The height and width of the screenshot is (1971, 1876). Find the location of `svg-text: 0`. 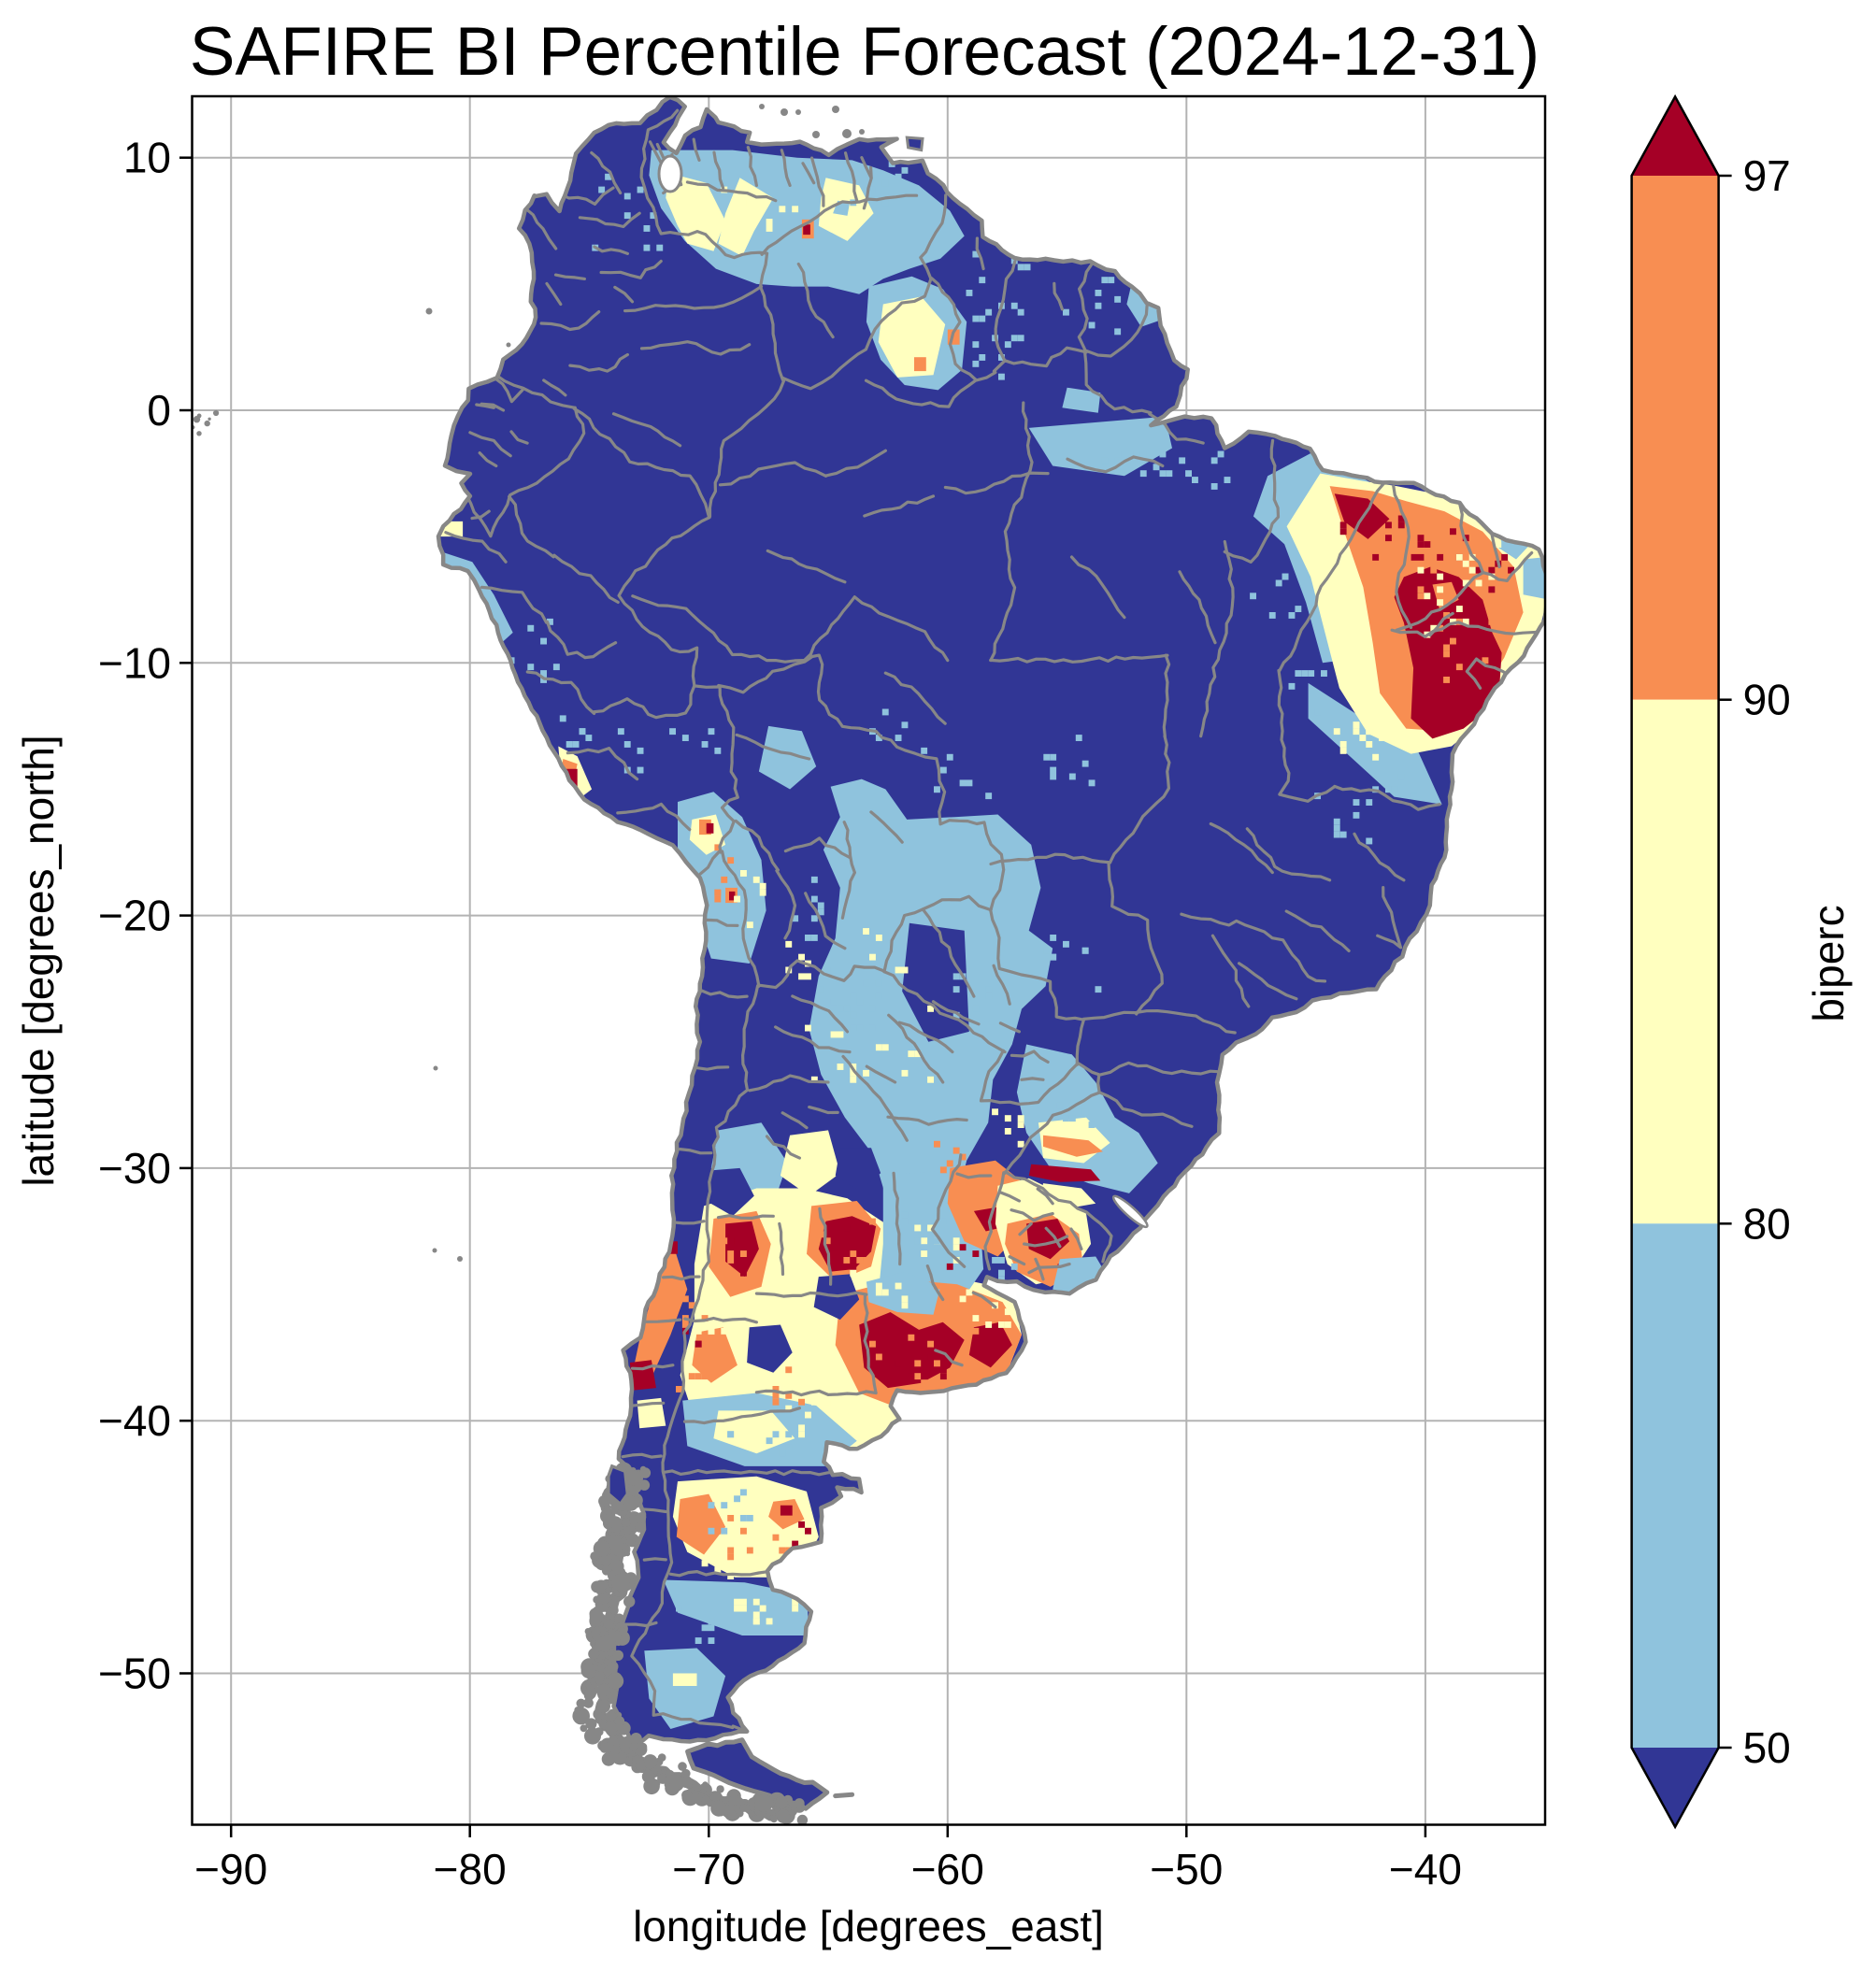

svg-text: 0 is located at coordinates (159, 411).